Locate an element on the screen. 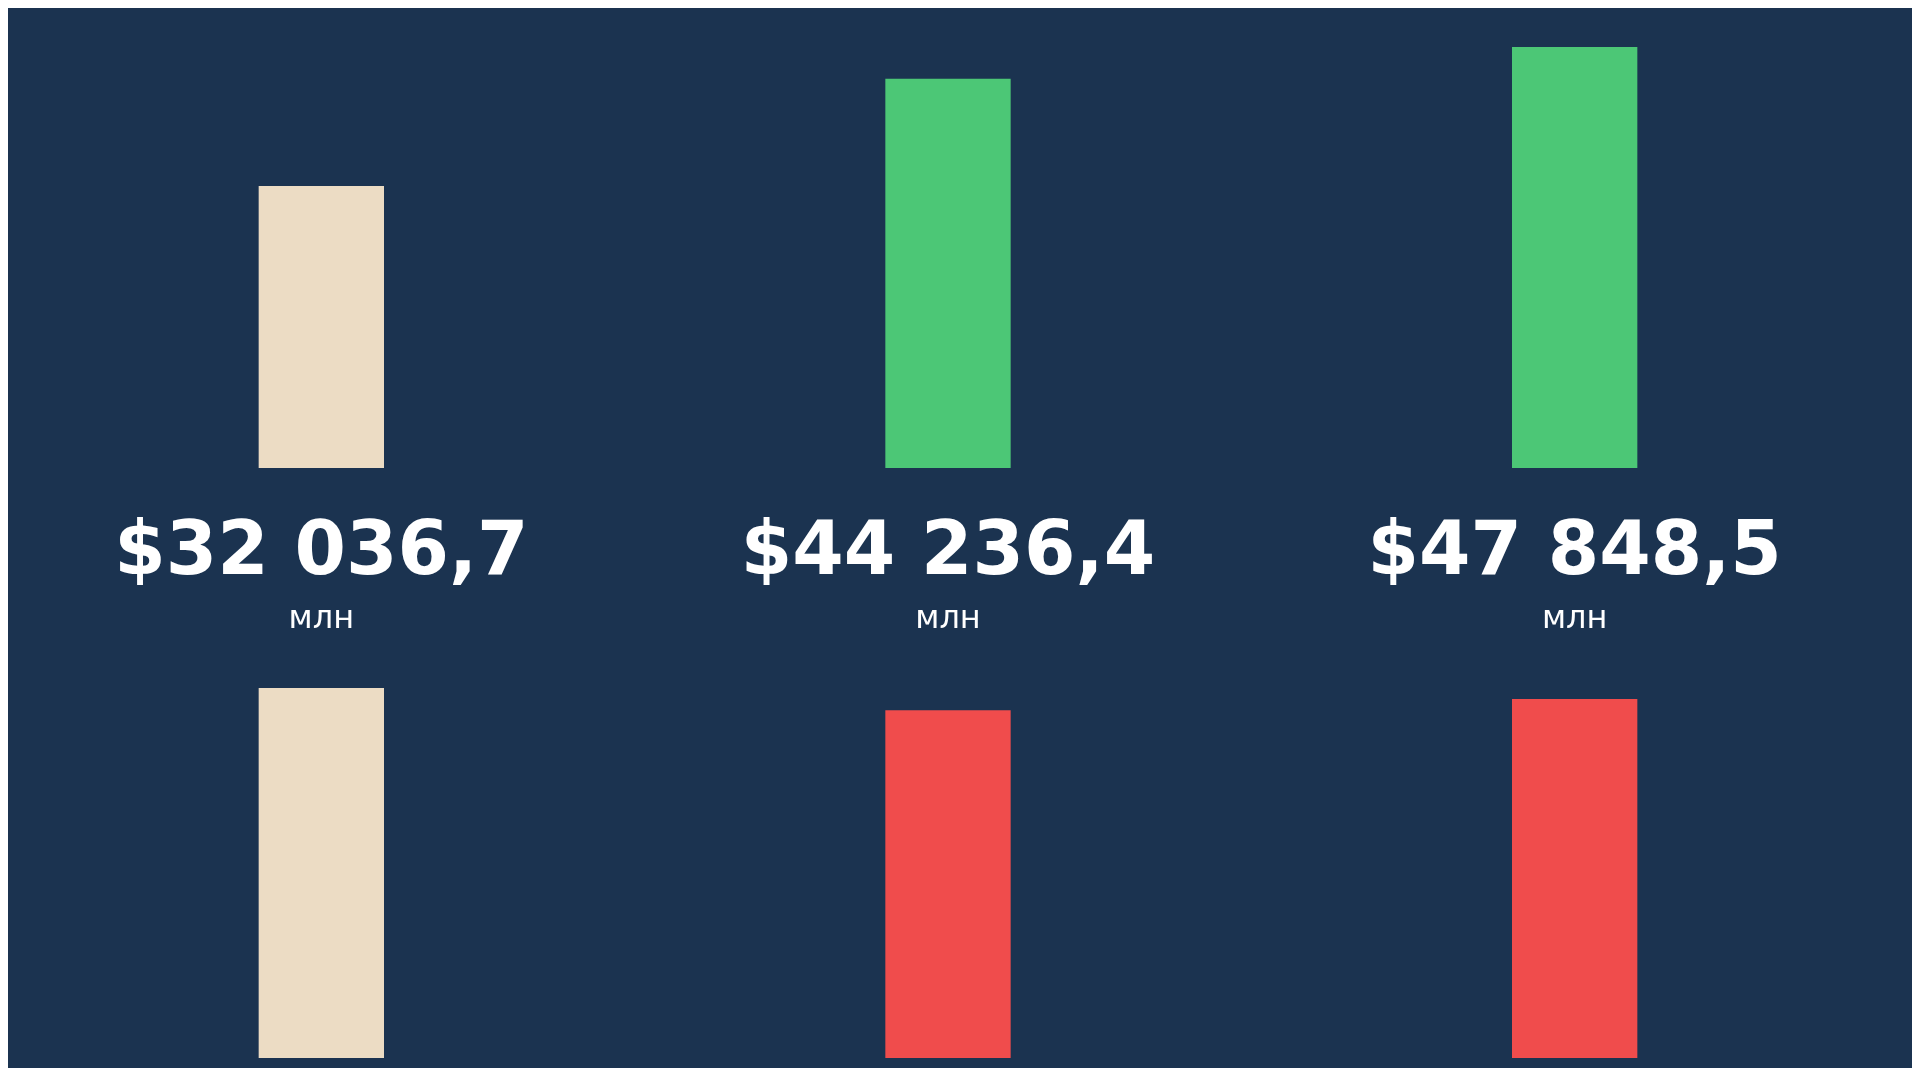 Image resolution: width=1920 pixels, height=1081 pixels. data-label: $47 848,5 млн is located at coordinates (1574, 571).